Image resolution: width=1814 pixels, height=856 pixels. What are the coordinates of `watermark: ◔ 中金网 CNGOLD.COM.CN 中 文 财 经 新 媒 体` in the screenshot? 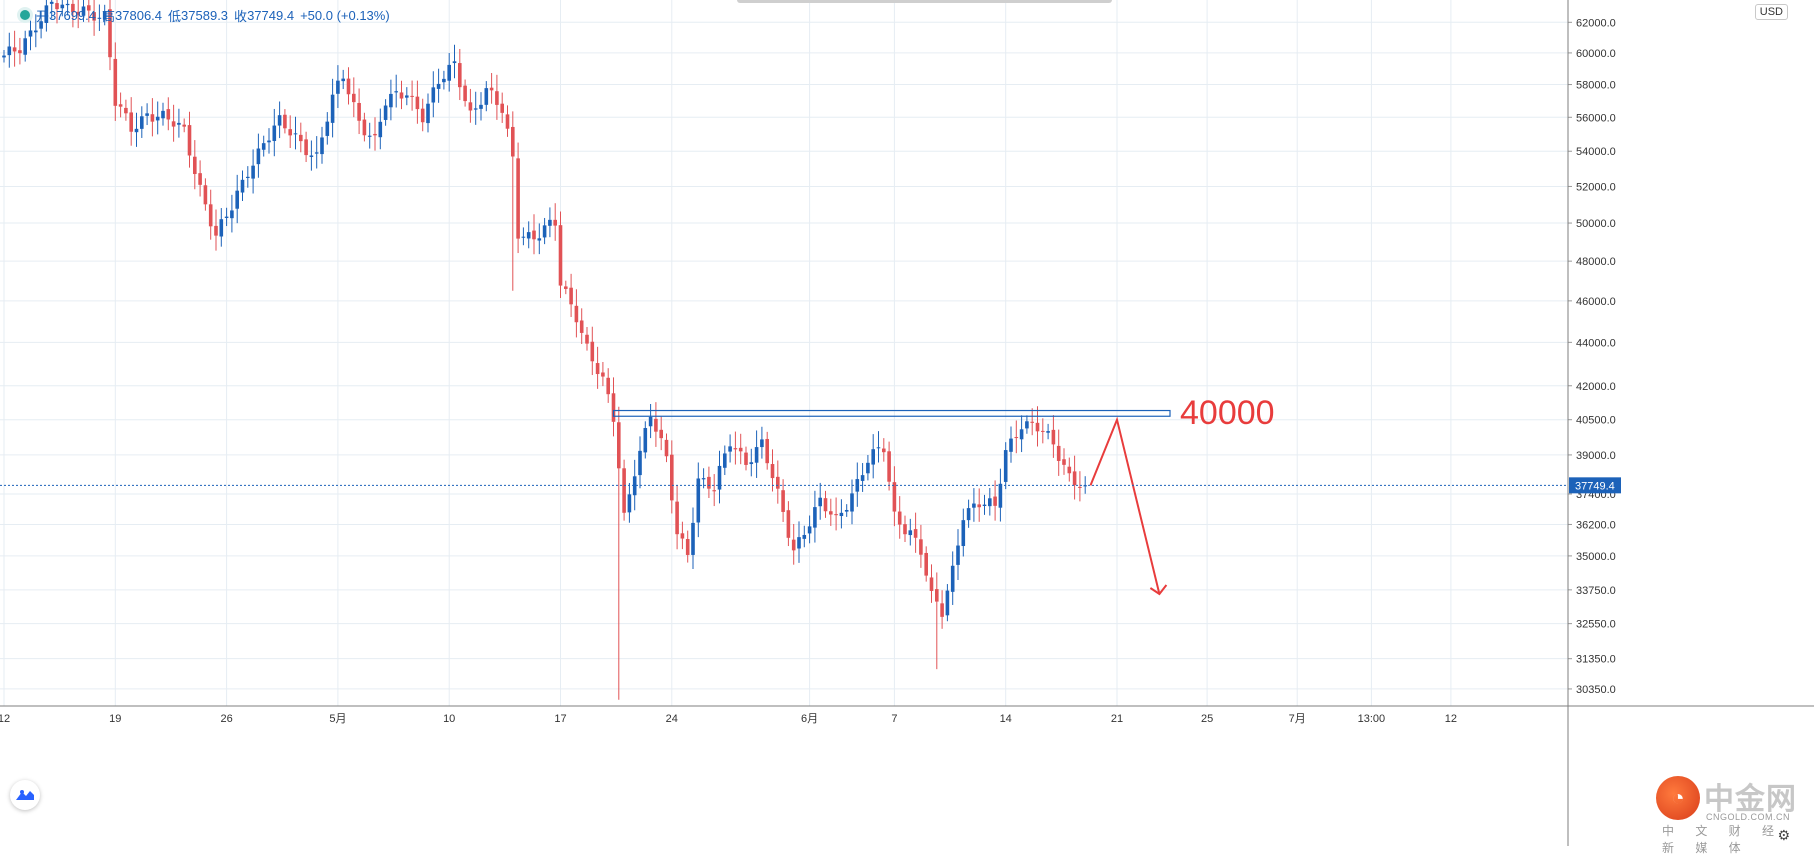 It's located at (1731, 813).